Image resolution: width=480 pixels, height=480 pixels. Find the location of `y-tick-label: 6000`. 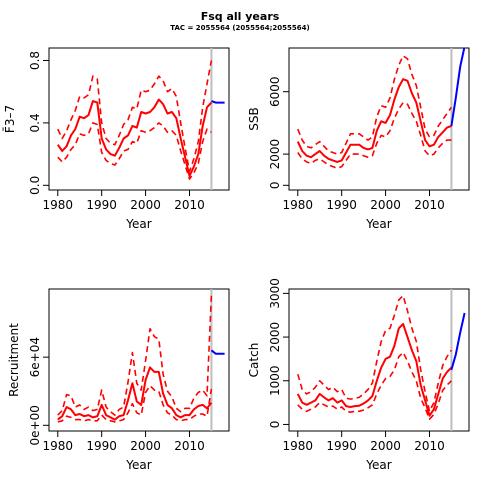

y-tick-label: 6000 is located at coordinates (275, 91).